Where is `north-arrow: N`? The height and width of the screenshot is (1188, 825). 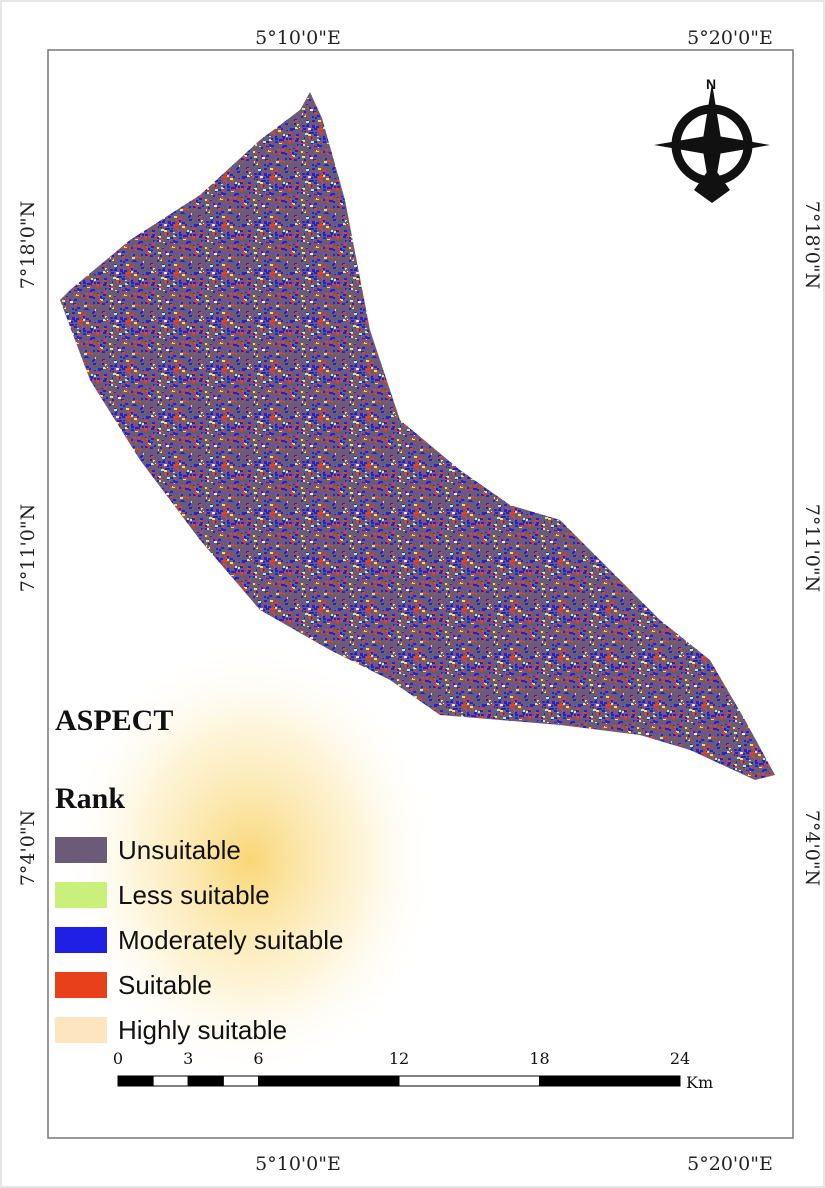 north-arrow: N is located at coordinates (712, 139).